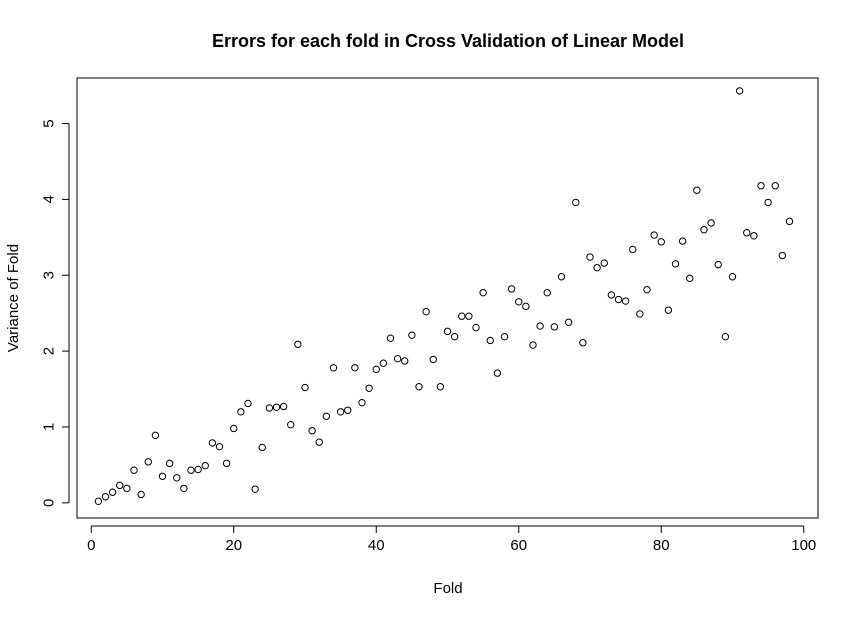 Image resolution: width=858 pixels, height=617 pixels. What do you see at coordinates (803, 545) in the screenshot?
I see `x-tick-label: 100` at bounding box center [803, 545].